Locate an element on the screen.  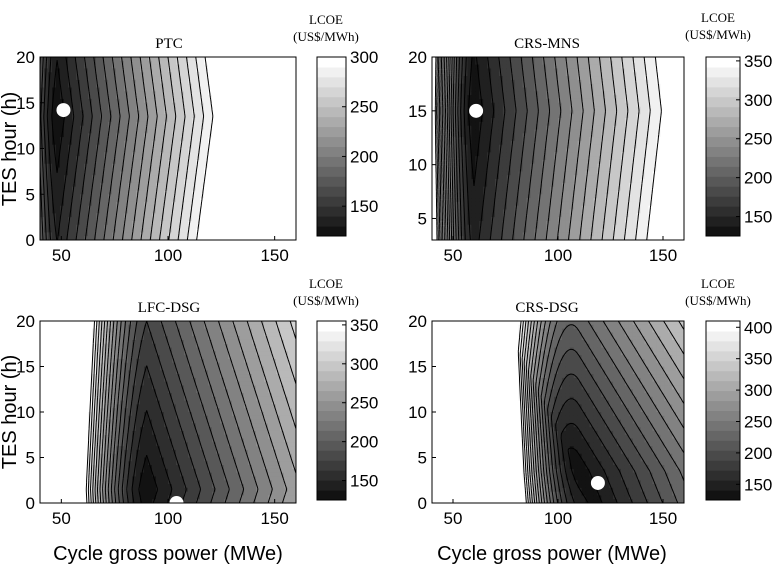
colorbar: 150 200 250 300 350 400 is located at coordinates (739, 409).